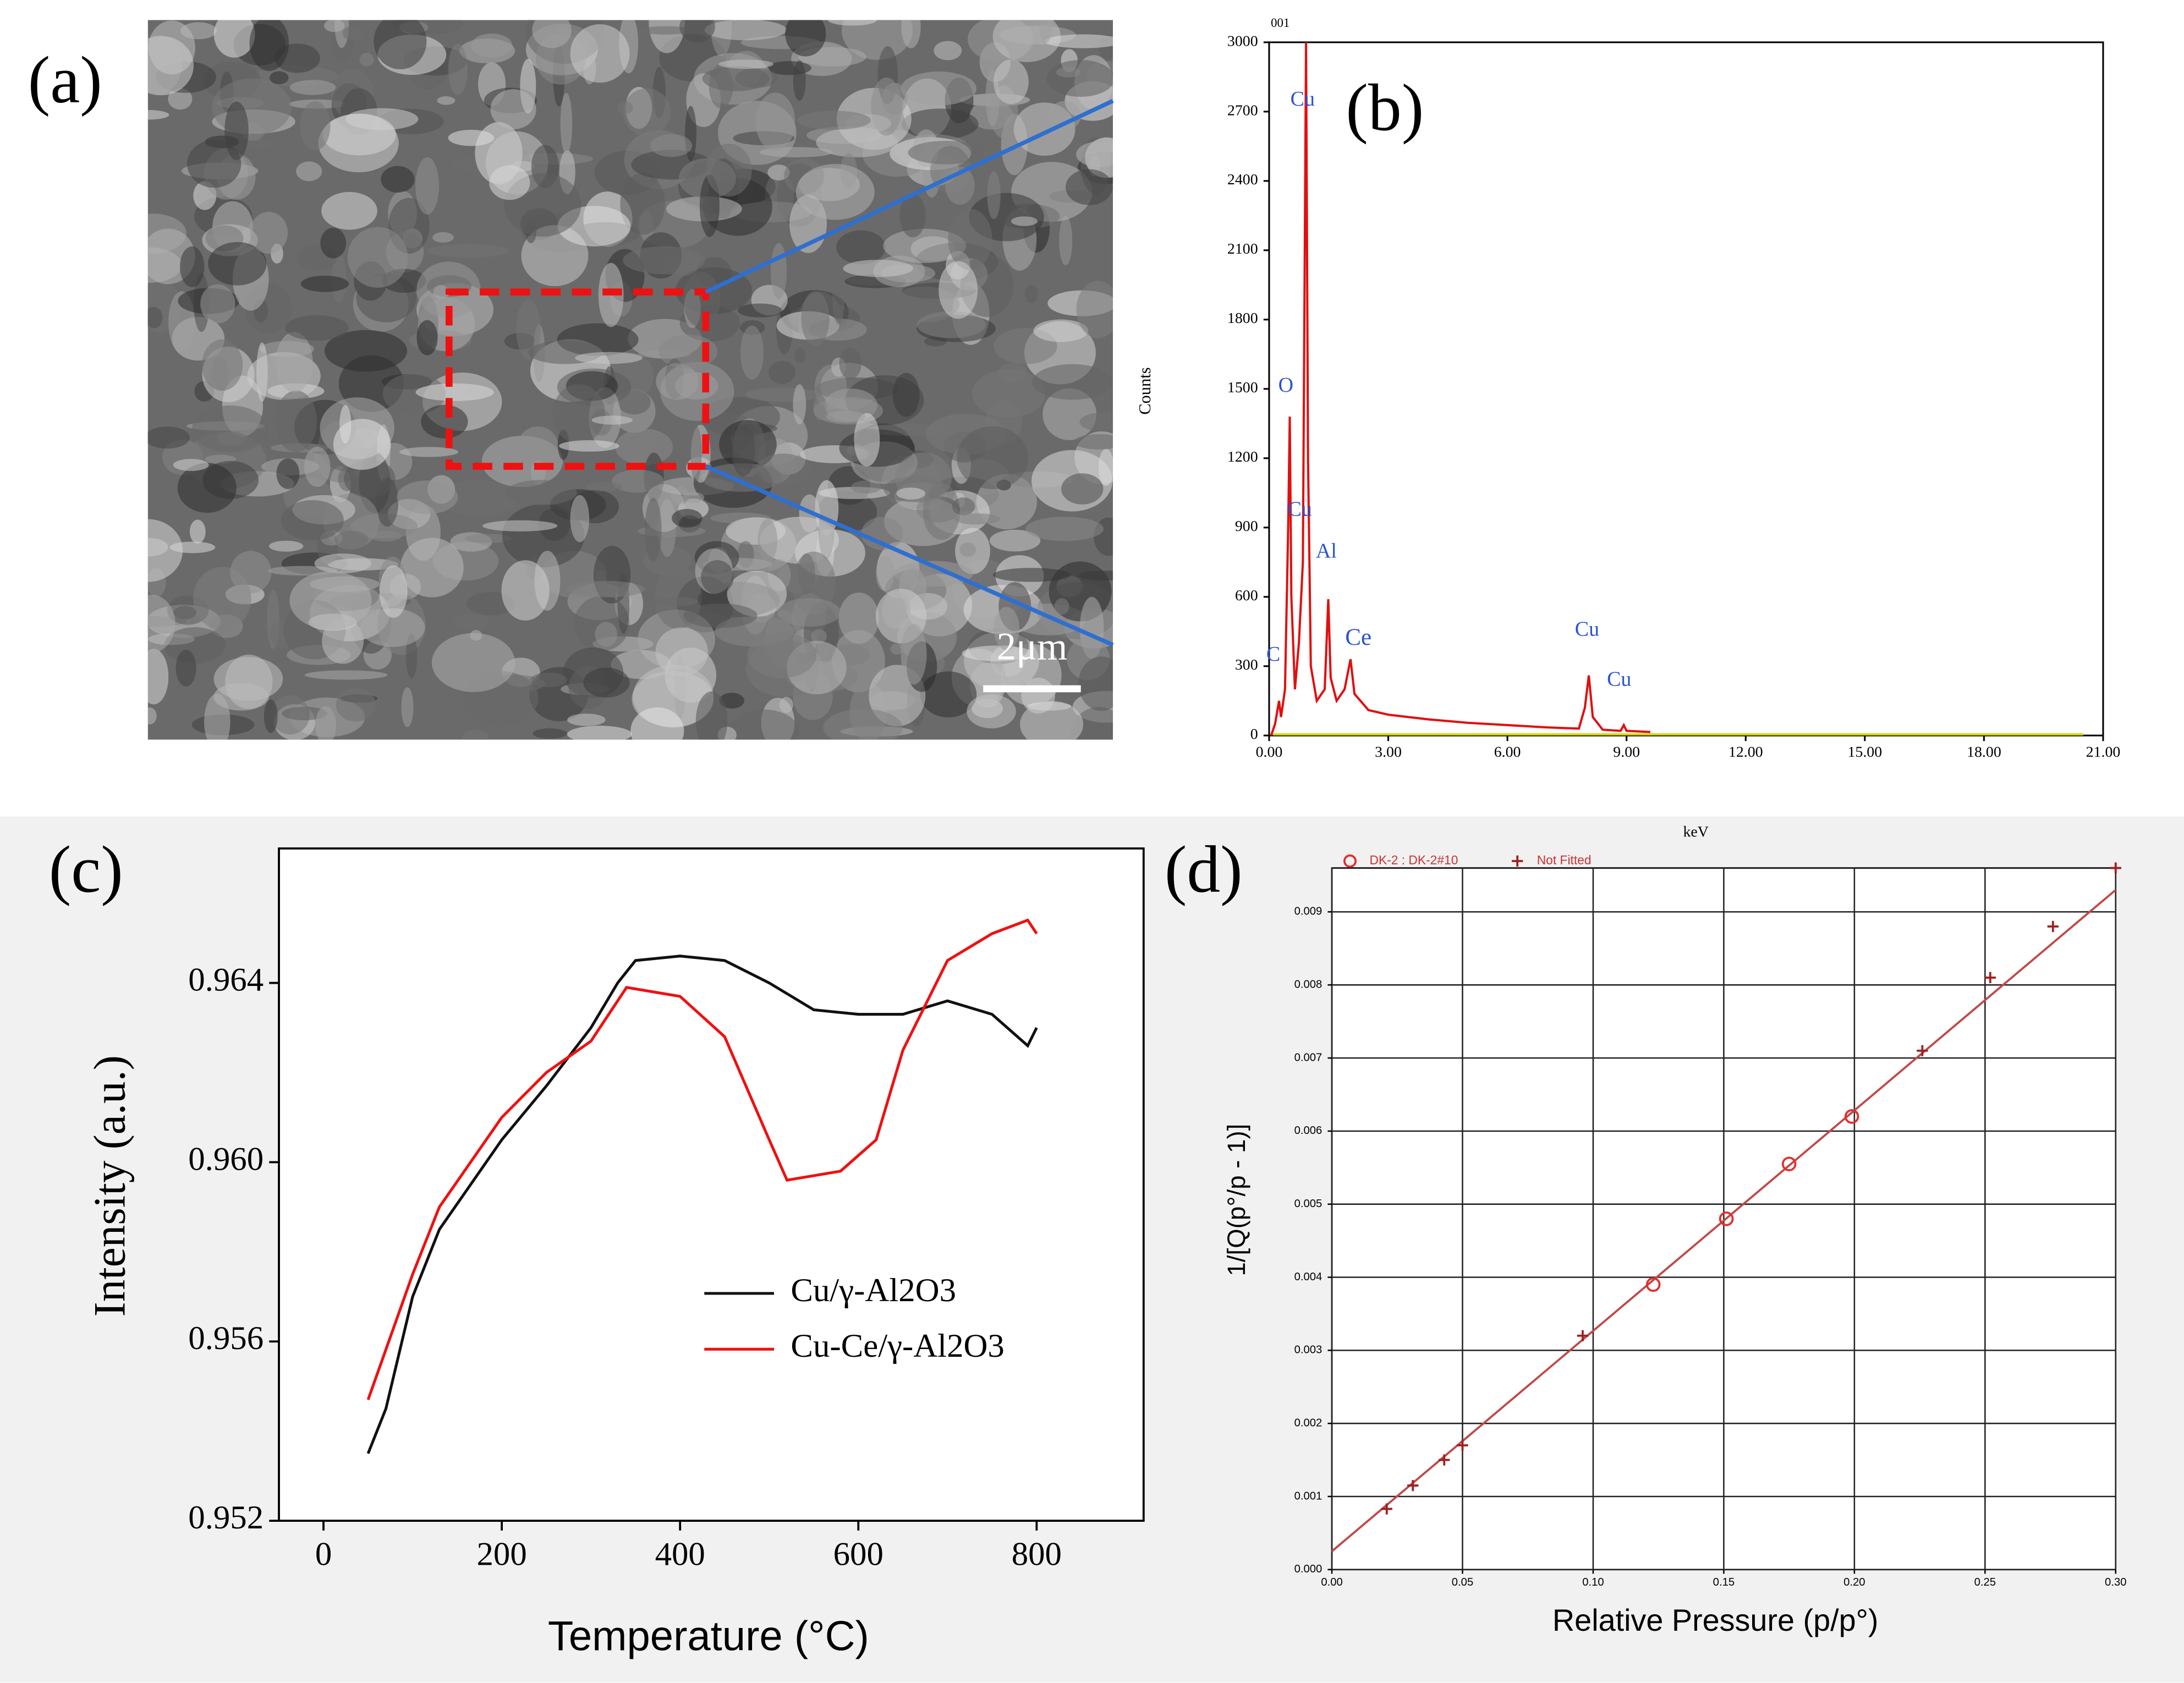  What do you see at coordinates (1358, 637) in the screenshot?
I see `peak-label: Ce` at bounding box center [1358, 637].